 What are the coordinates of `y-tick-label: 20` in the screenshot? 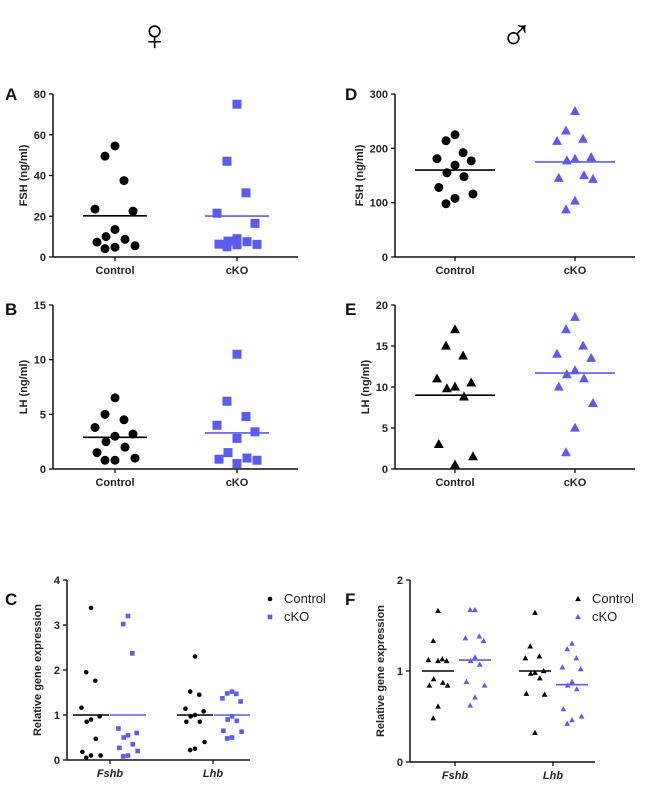 It's located at (40, 217).